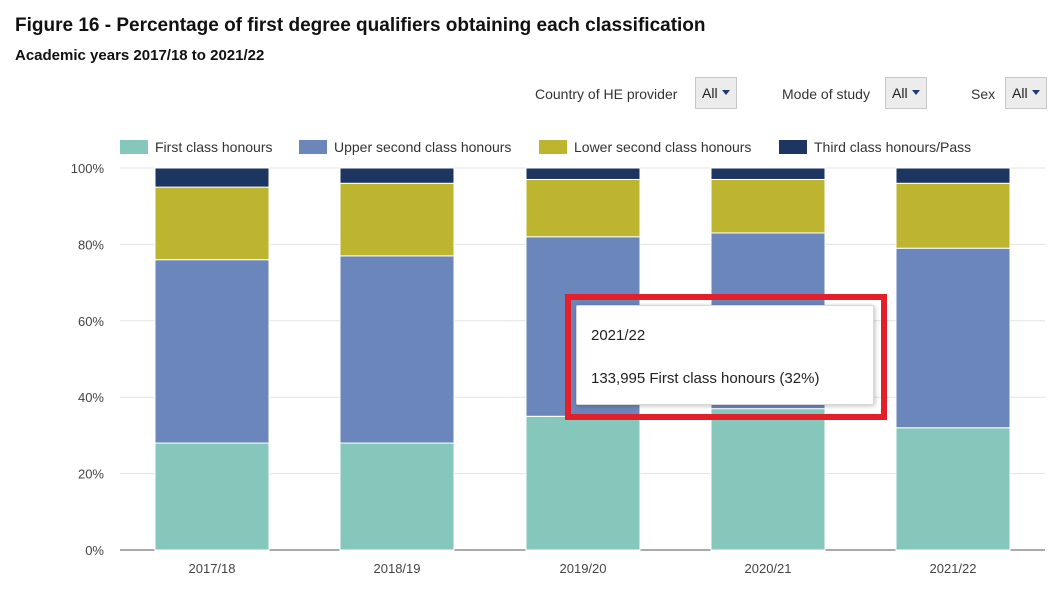  I want to click on highlight-annotation-box, so click(726, 357).